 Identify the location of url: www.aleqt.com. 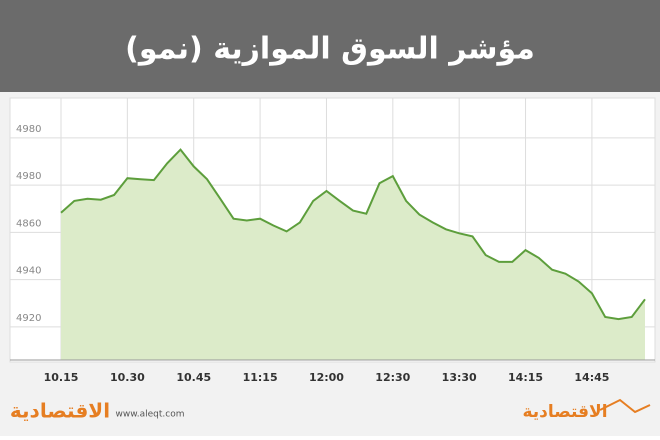
(150, 415).